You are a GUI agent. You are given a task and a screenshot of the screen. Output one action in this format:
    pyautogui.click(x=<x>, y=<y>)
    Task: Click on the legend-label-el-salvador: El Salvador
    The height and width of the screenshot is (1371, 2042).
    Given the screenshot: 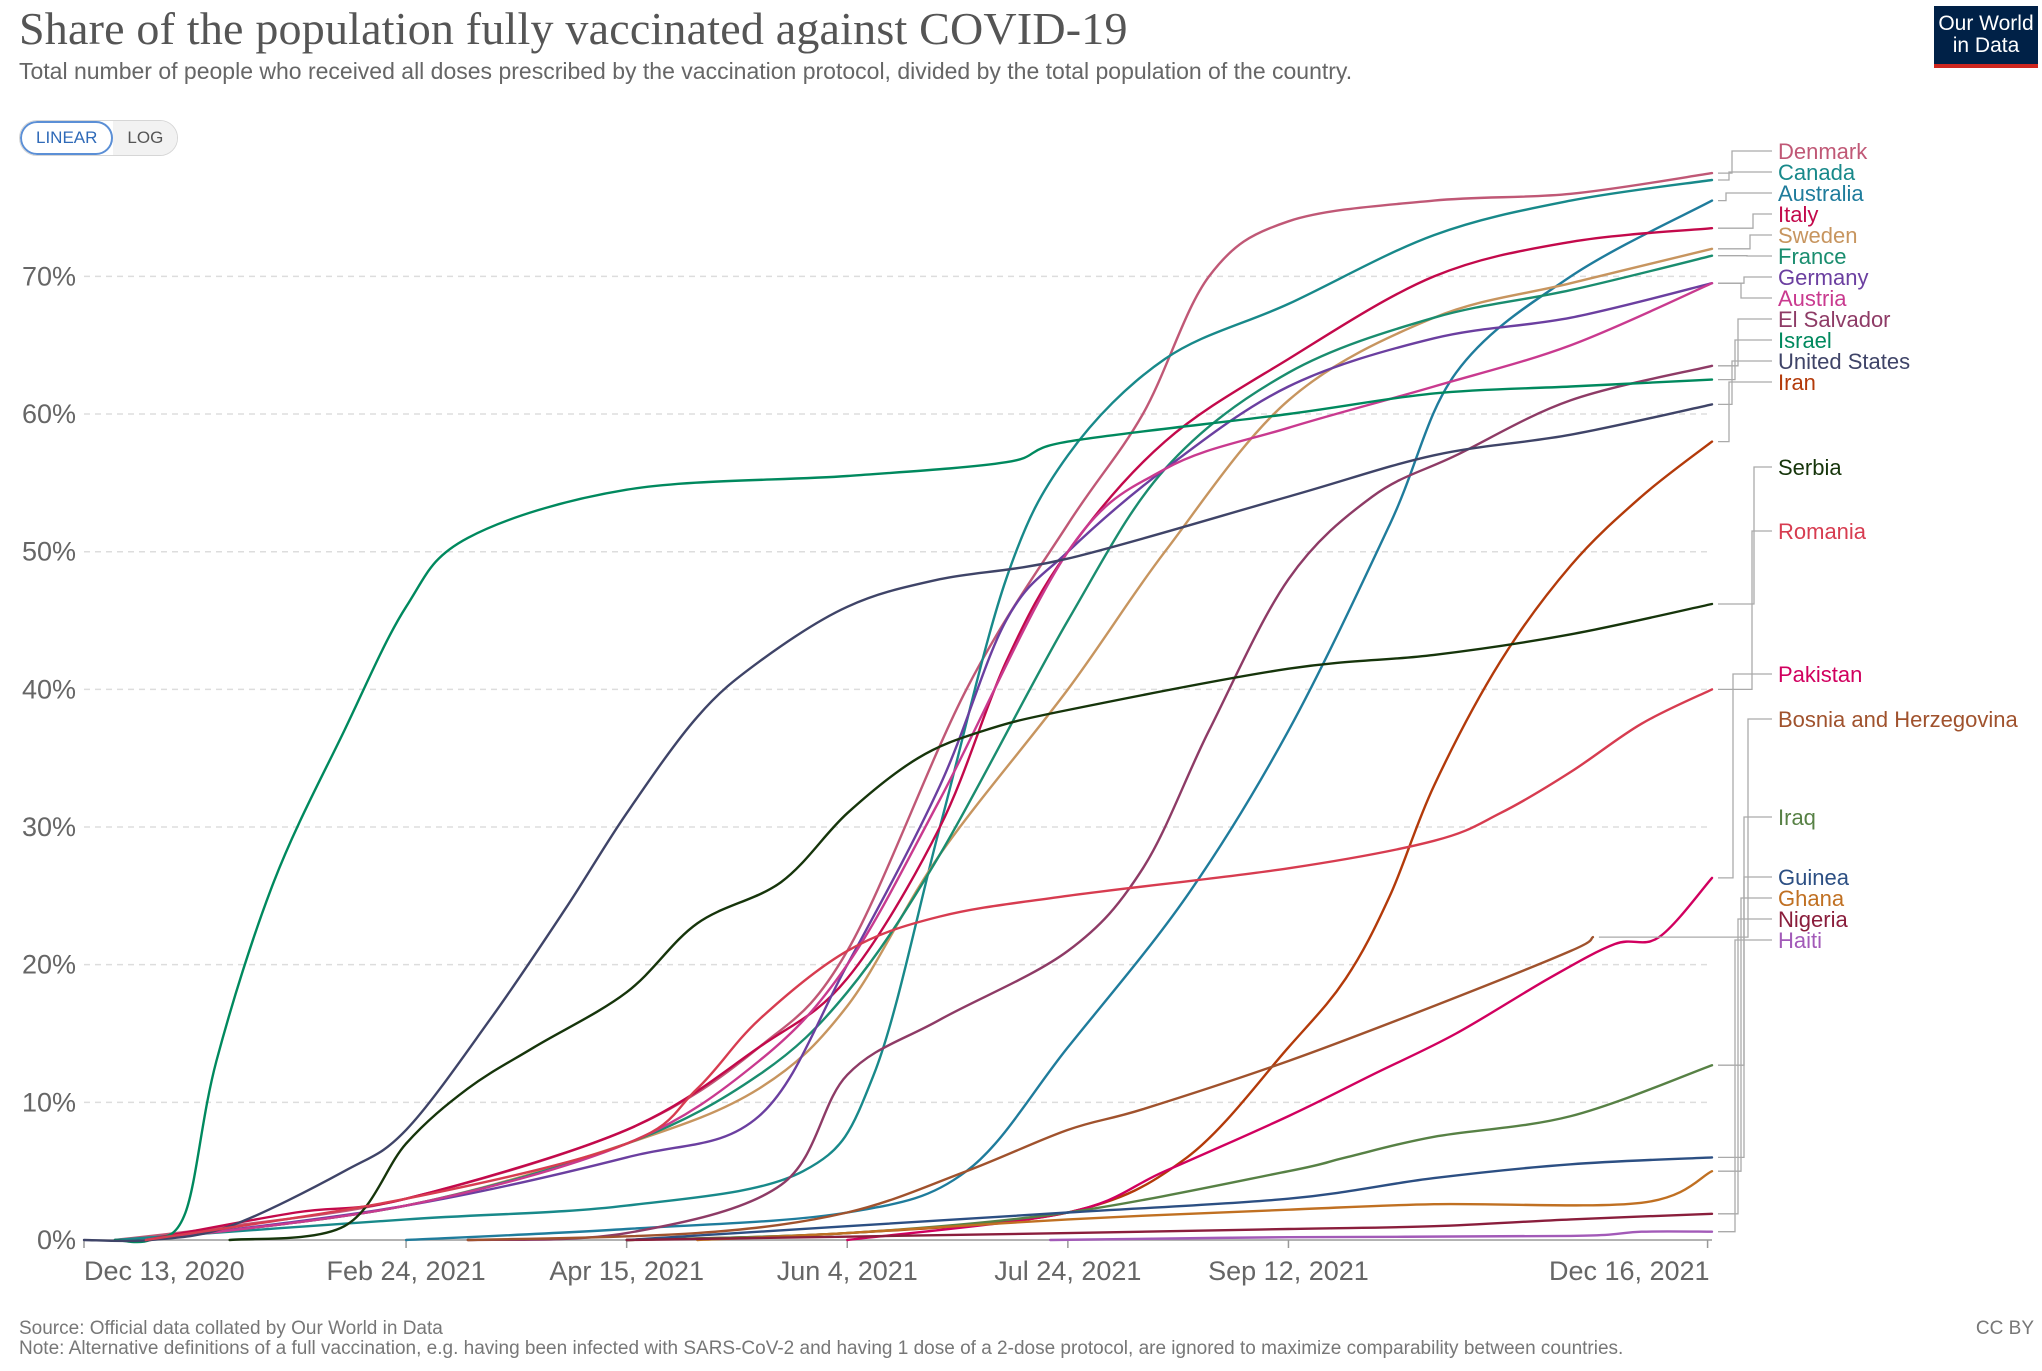 What is the action you would take?
    pyautogui.click(x=1834, y=319)
    